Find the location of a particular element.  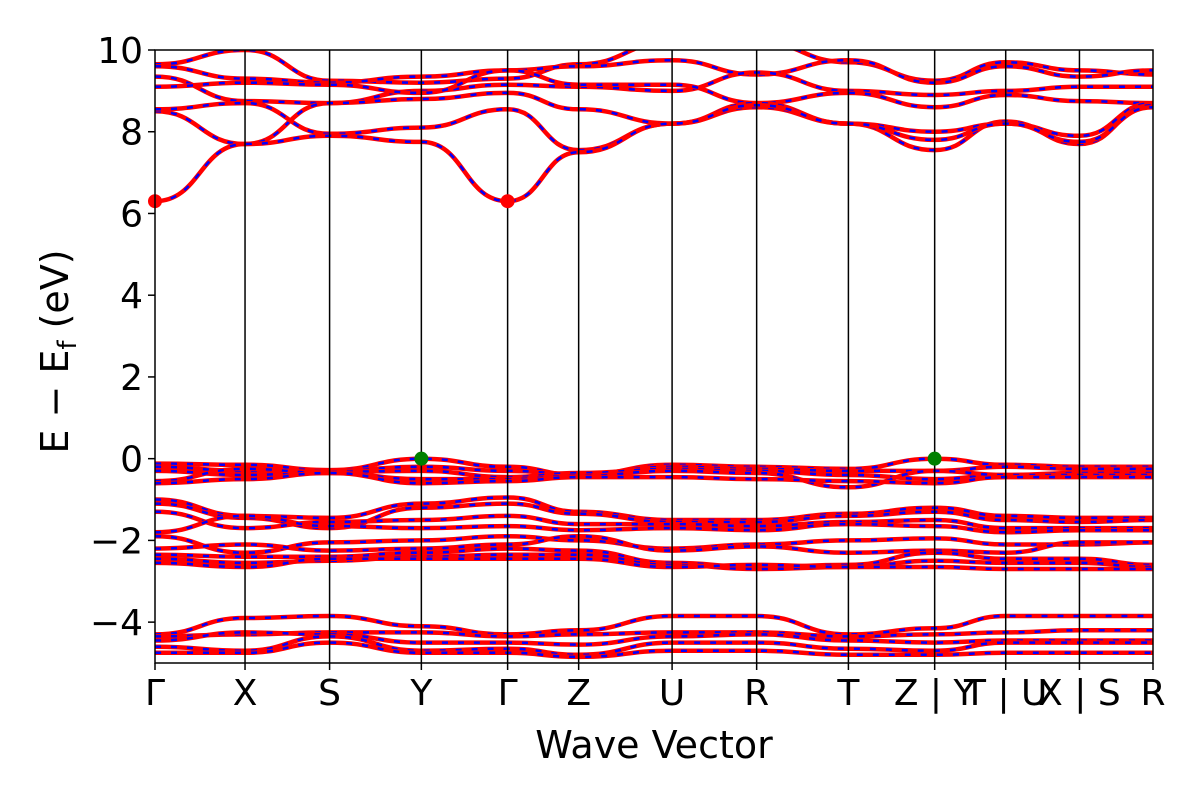

y-tick-label: 2 is located at coordinates (131, 378).